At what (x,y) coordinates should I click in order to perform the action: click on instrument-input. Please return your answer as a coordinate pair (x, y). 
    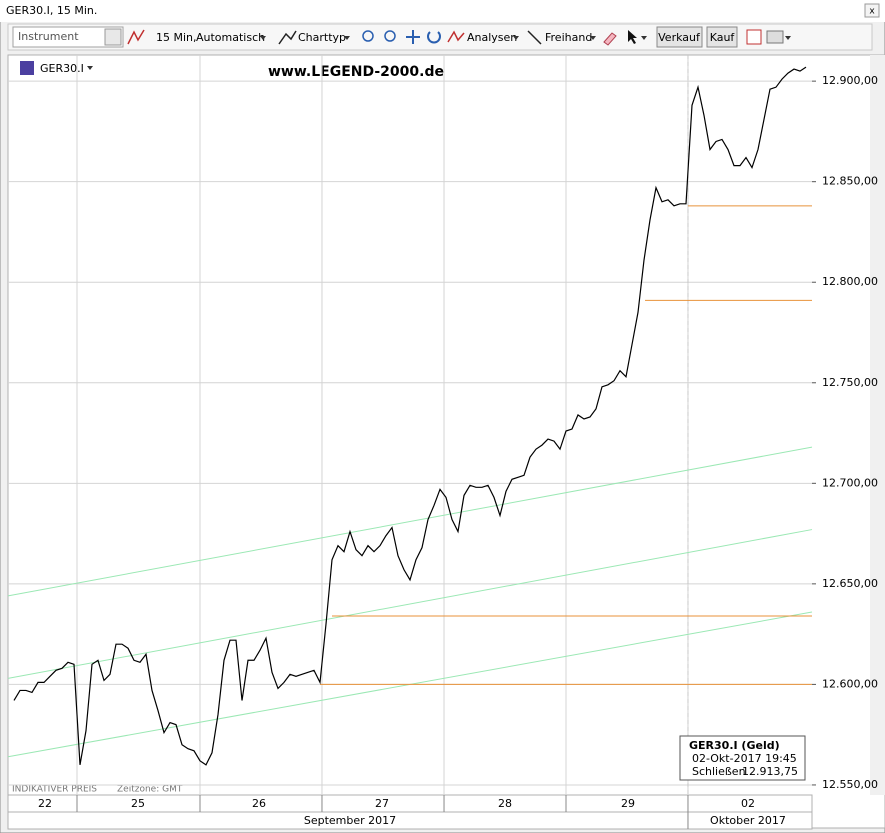
    Looking at the image, I should click on (68, 37).